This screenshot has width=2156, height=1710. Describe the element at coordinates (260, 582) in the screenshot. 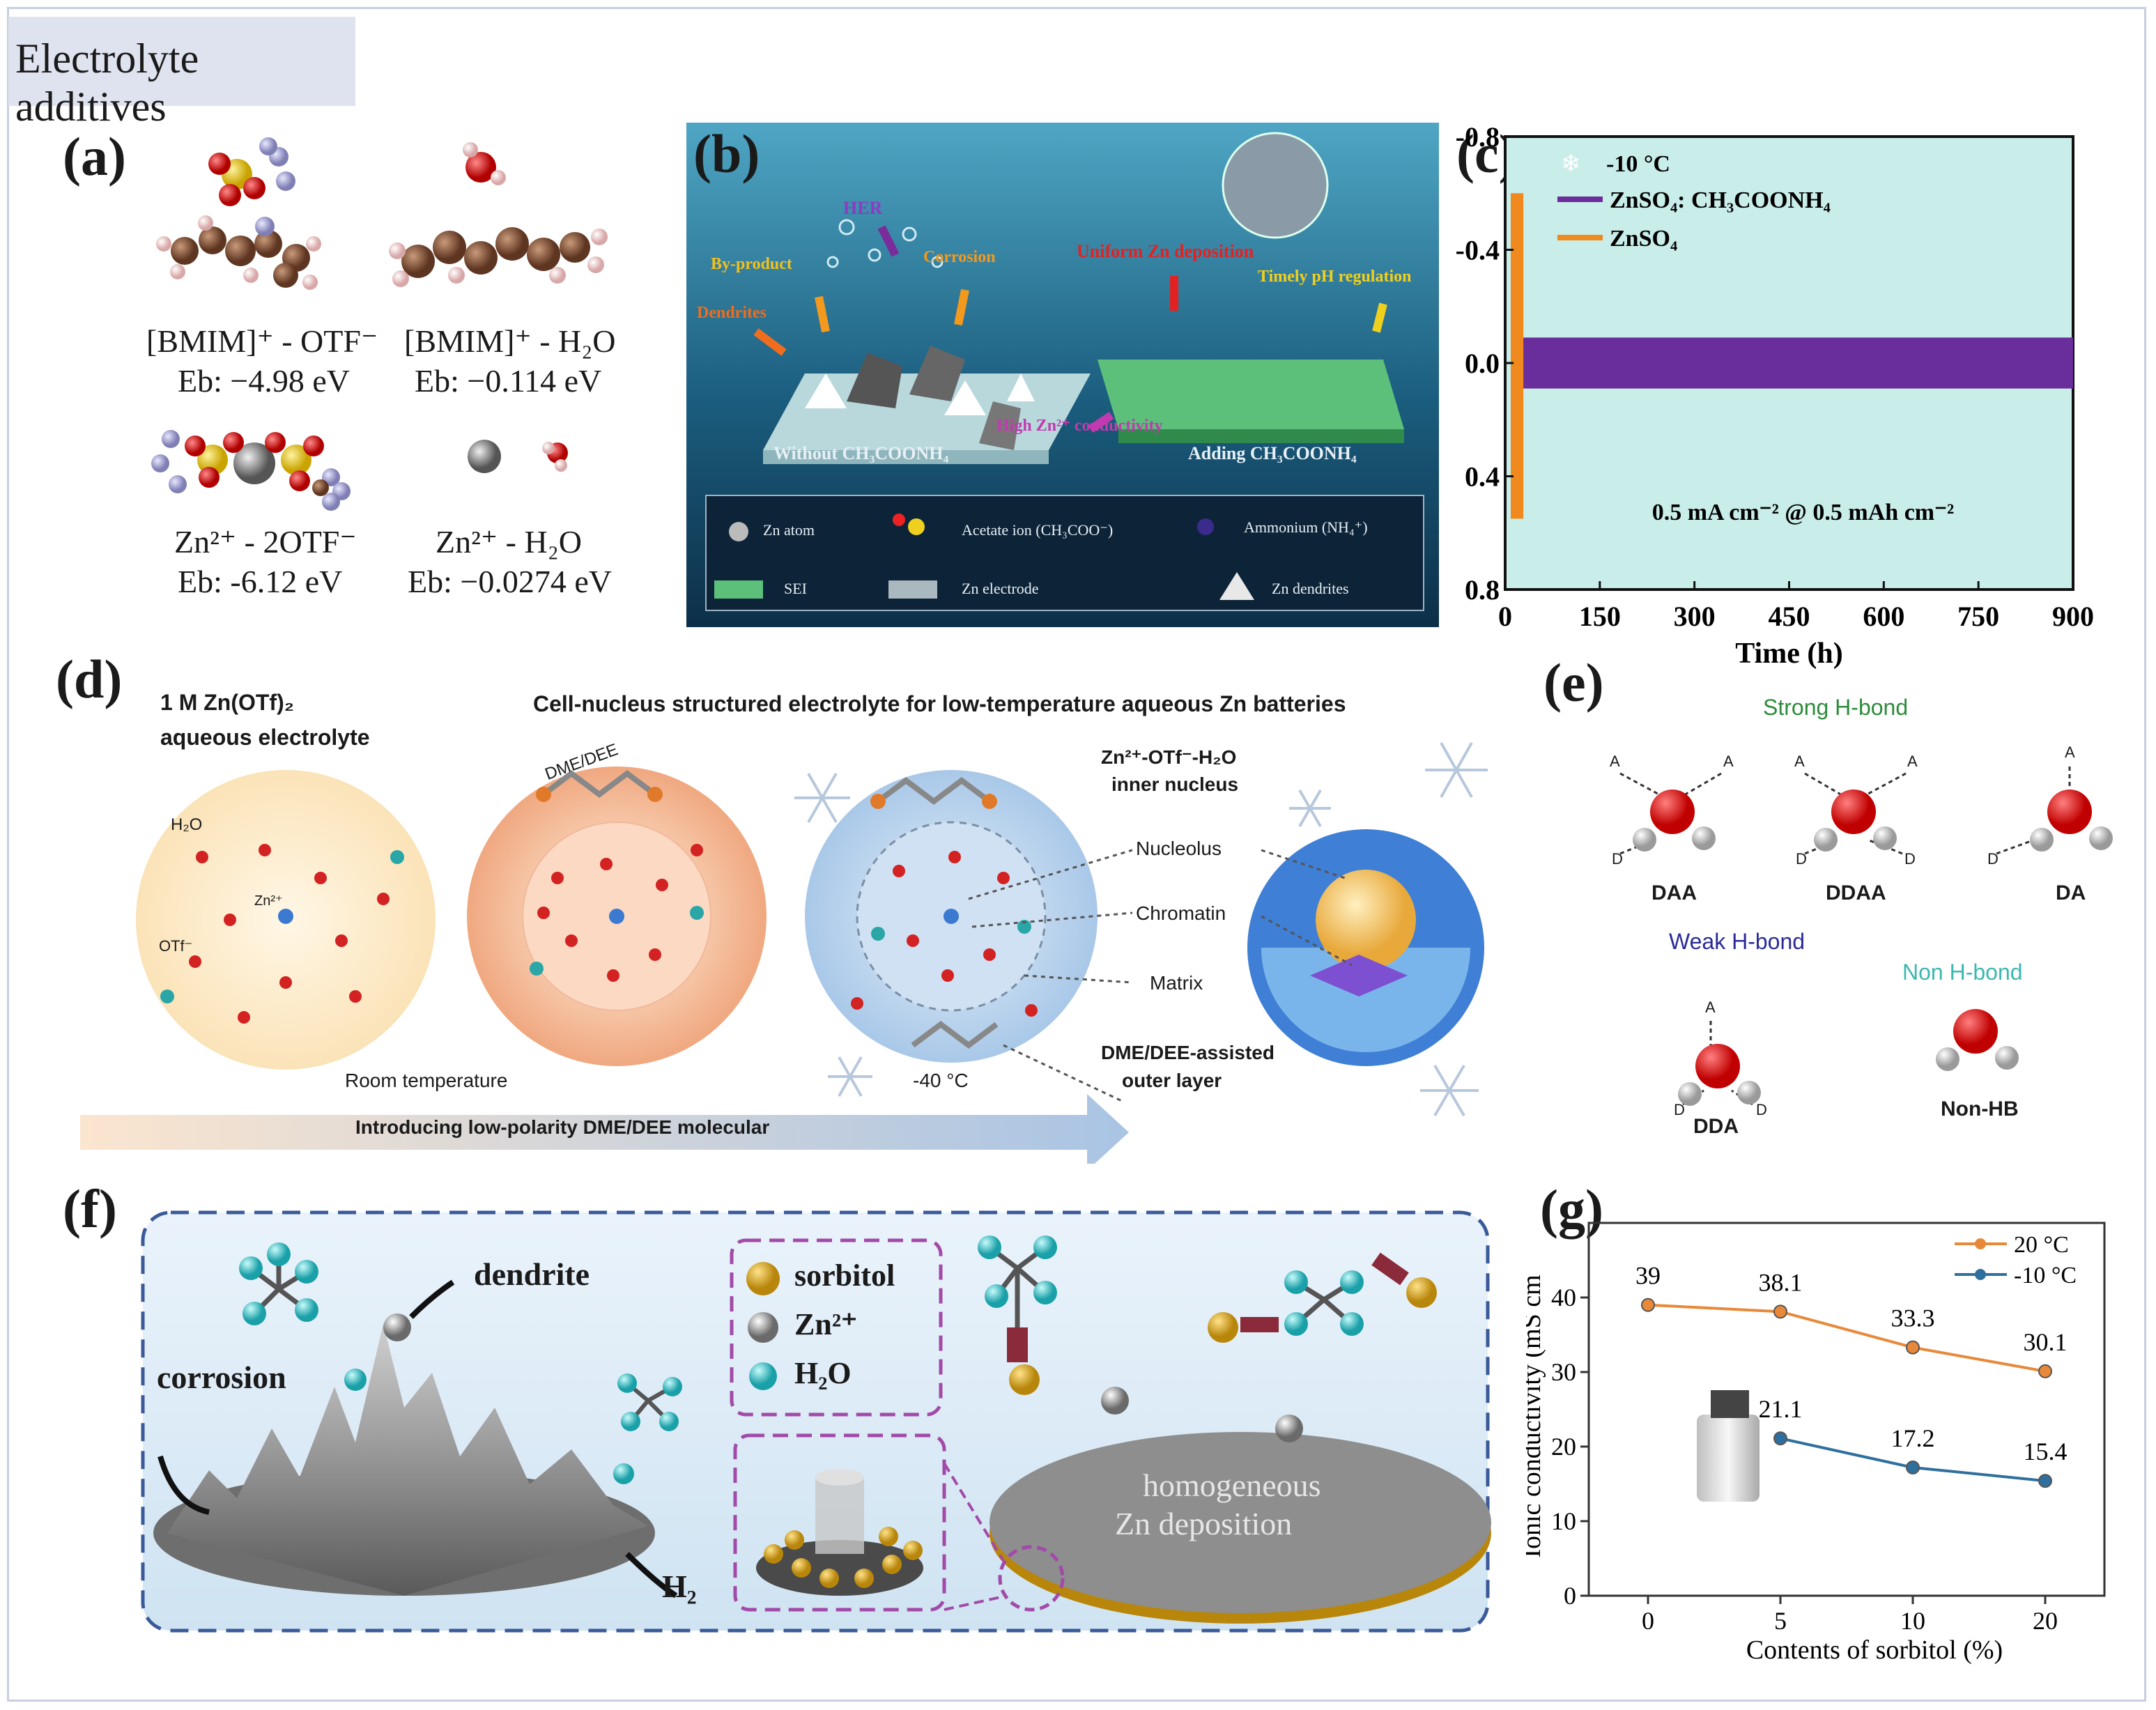

I see `a-item-3-eb: Eb: -6.12 eV` at that location.